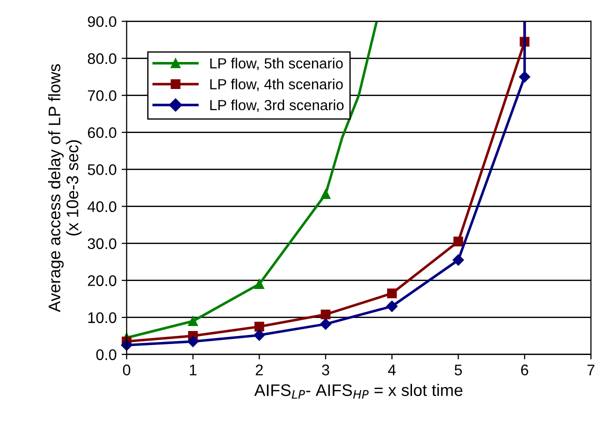  Describe the element at coordinates (102, 58) in the screenshot. I see `y-tick-label: 80.0` at that location.